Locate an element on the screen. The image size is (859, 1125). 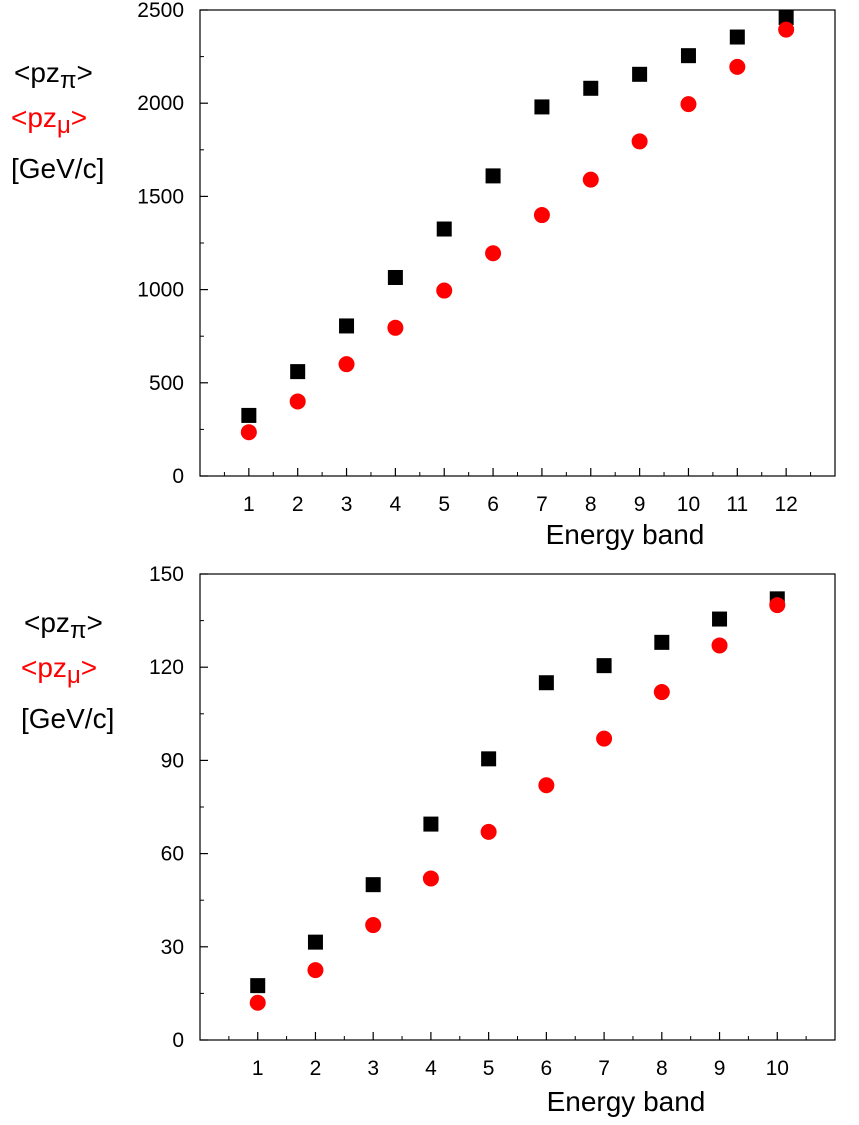
y-tick-label: 30 is located at coordinates (172, 947).